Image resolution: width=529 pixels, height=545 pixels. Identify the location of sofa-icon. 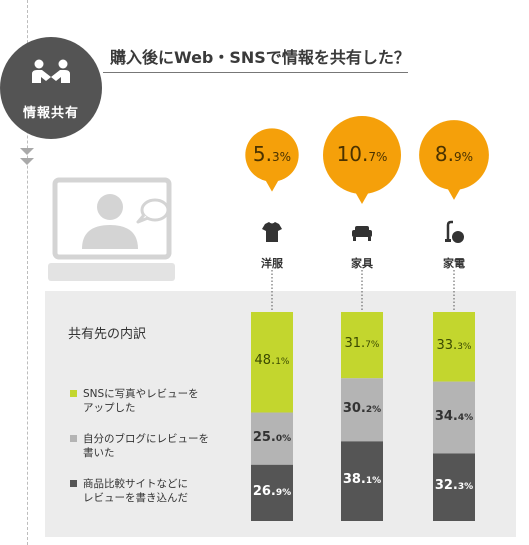
(362, 233).